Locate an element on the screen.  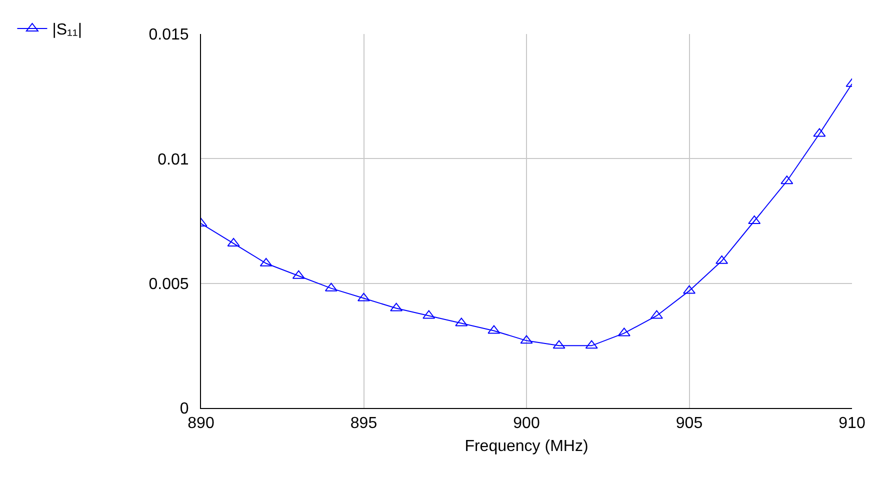
x-tick-label: 910 is located at coordinates (852, 423).